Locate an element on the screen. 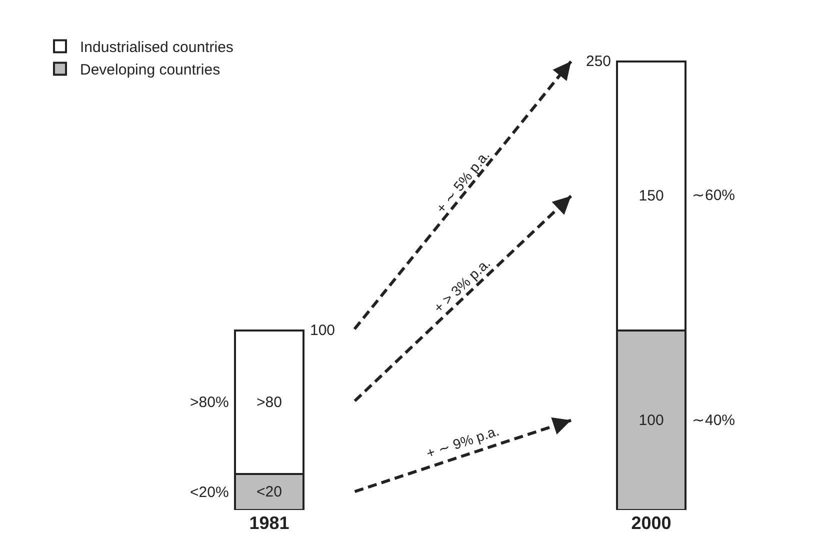  legend-label: Industrialised countries is located at coordinates (157, 47).